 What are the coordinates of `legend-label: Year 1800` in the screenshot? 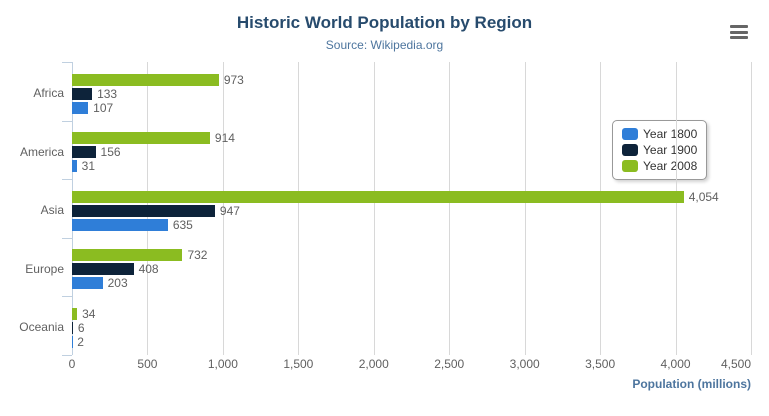 It's located at (670, 134).